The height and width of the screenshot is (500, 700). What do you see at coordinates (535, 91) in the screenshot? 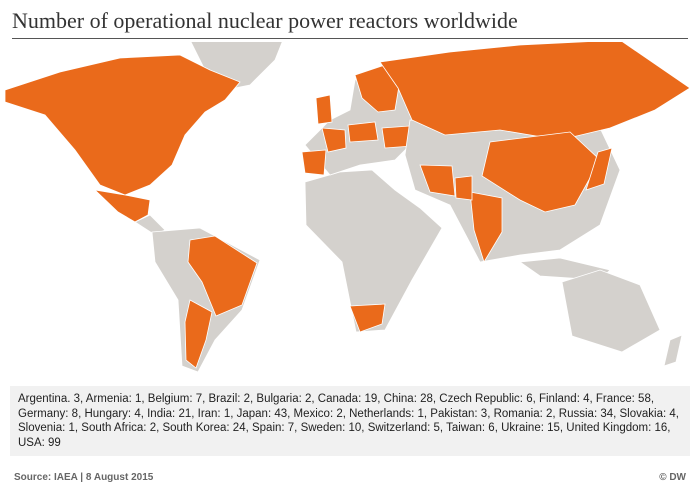
I see `russia` at bounding box center [535, 91].